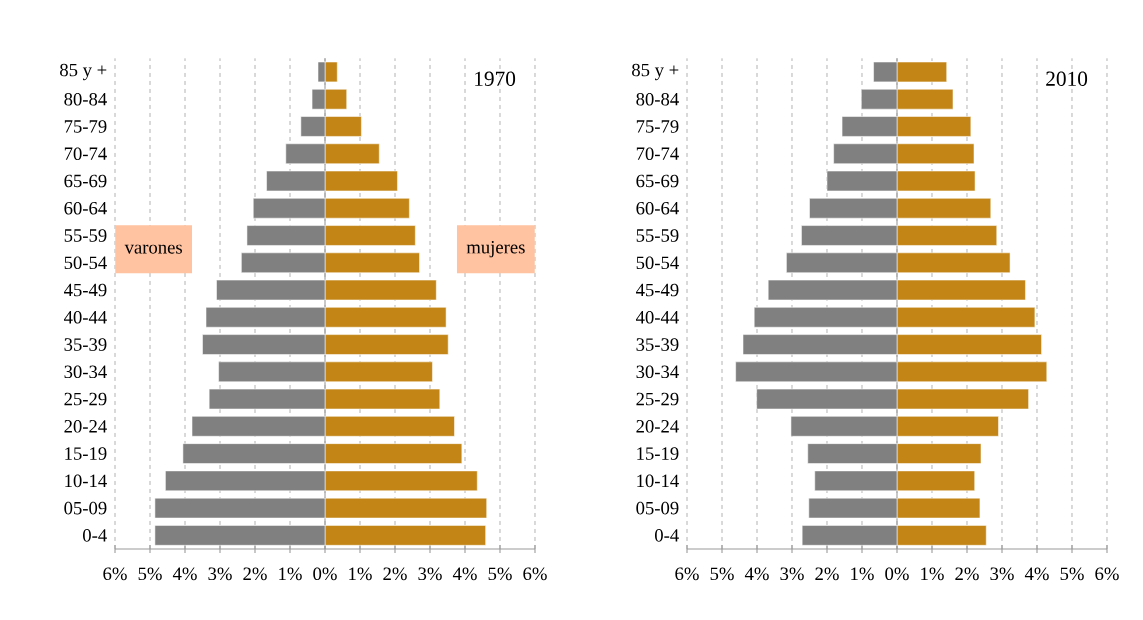 The image size is (1143, 620). I want to click on text: mujeres, so click(495, 249).